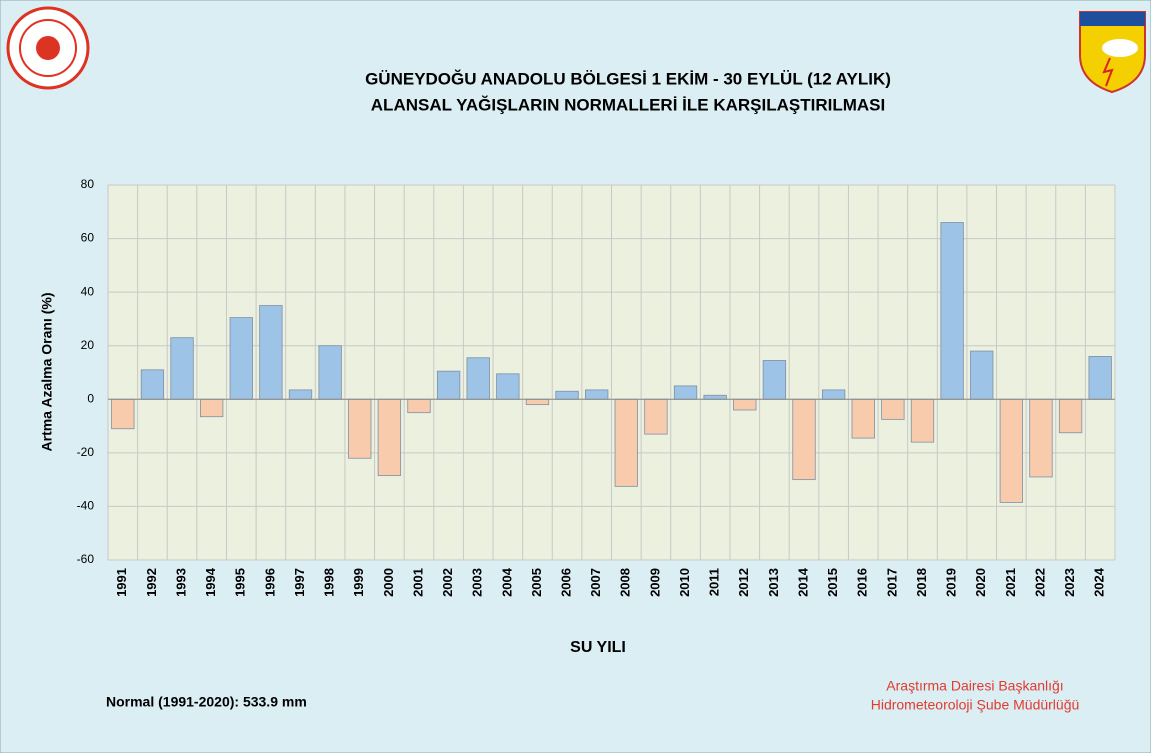 This screenshot has height=753, width=1151. I want to click on x-tick-label: 2020, so click(980, 582).